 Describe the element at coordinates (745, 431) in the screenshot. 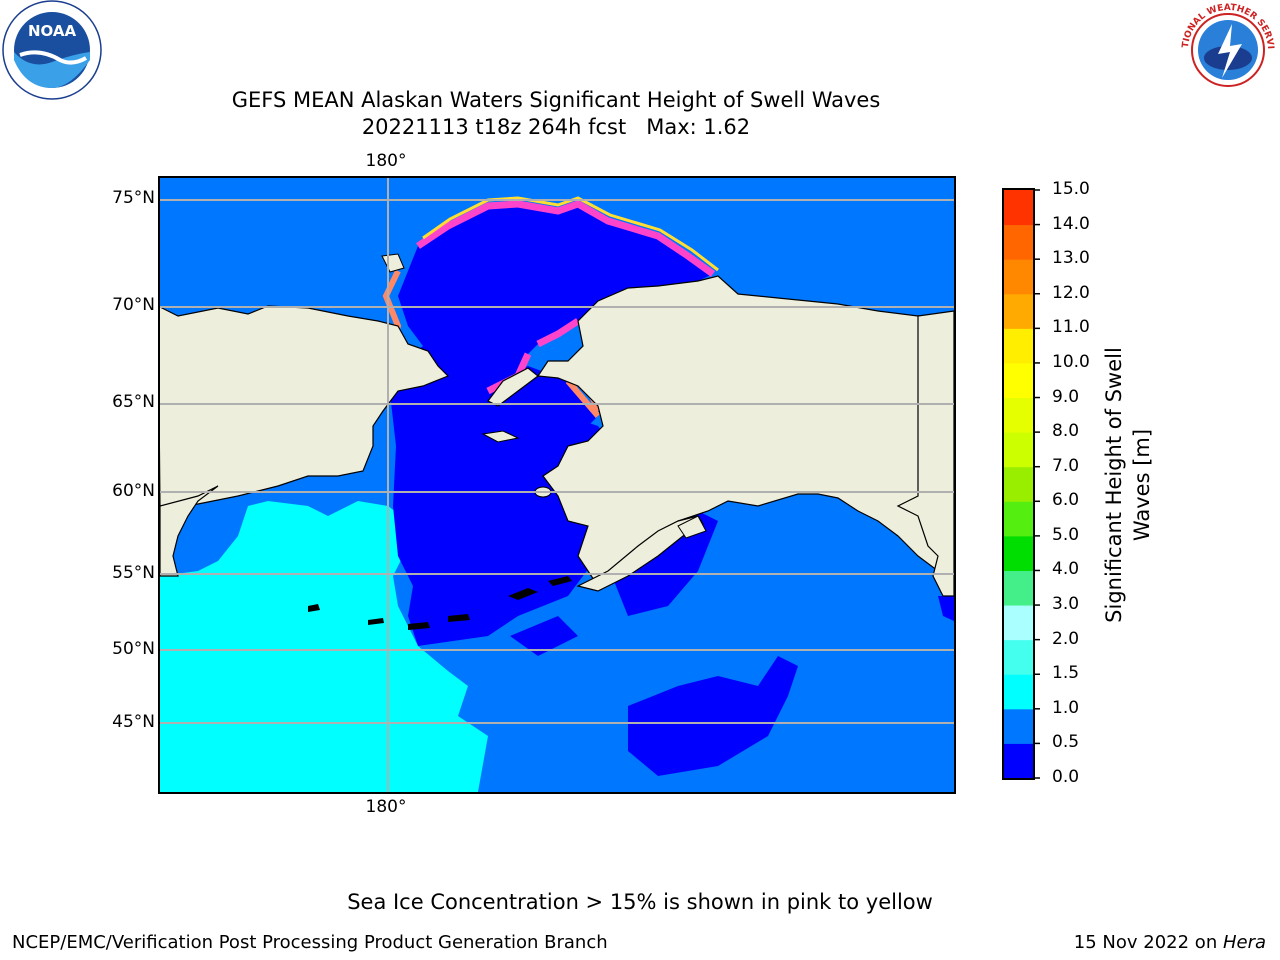

I see `land-alaska` at that location.